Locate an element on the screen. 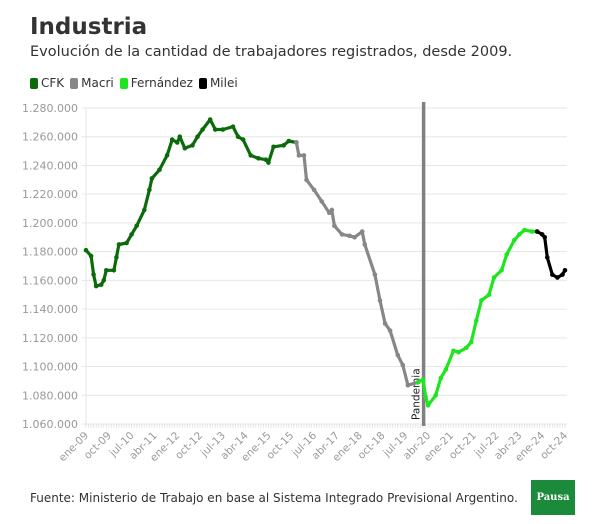  legend-label: Milei is located at coordinates (223, 83).